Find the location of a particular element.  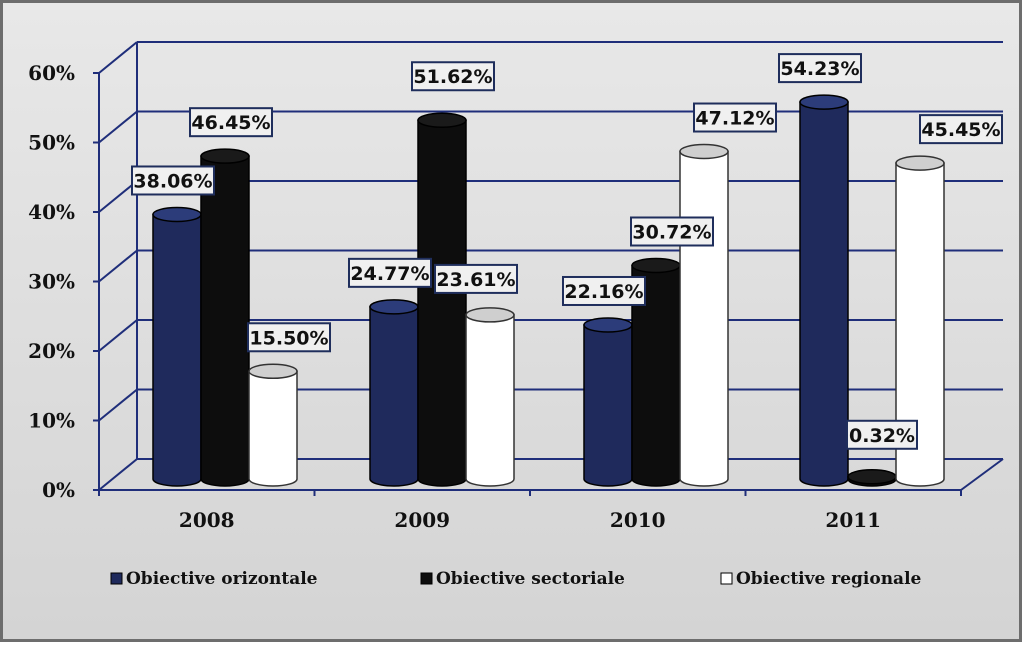

data-label-text: 22.16% is located at coordinates (603, 292).